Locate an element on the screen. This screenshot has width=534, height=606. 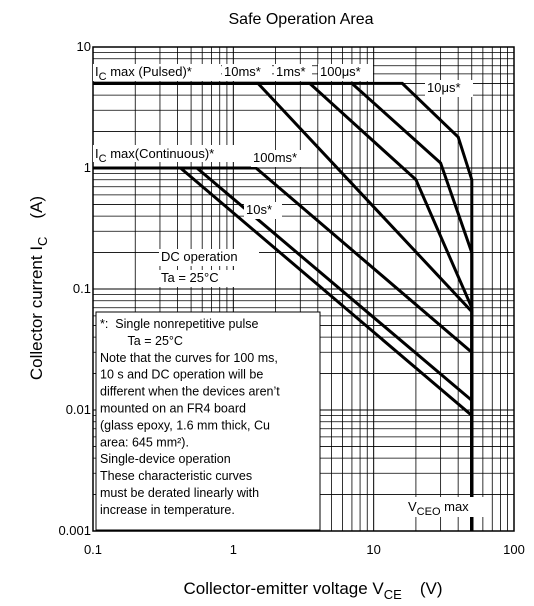
annotation-l100ms: 100ms* is located at coordinates (275, 157).